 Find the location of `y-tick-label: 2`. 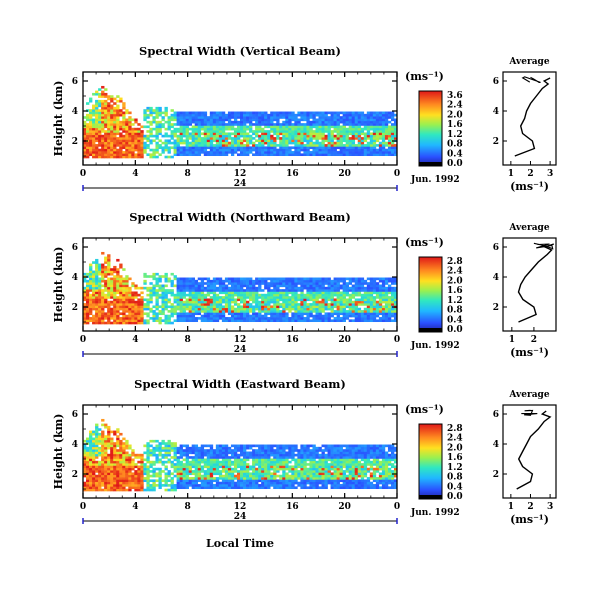

y-tick-label: 2 is located at coordinates (75, 142).